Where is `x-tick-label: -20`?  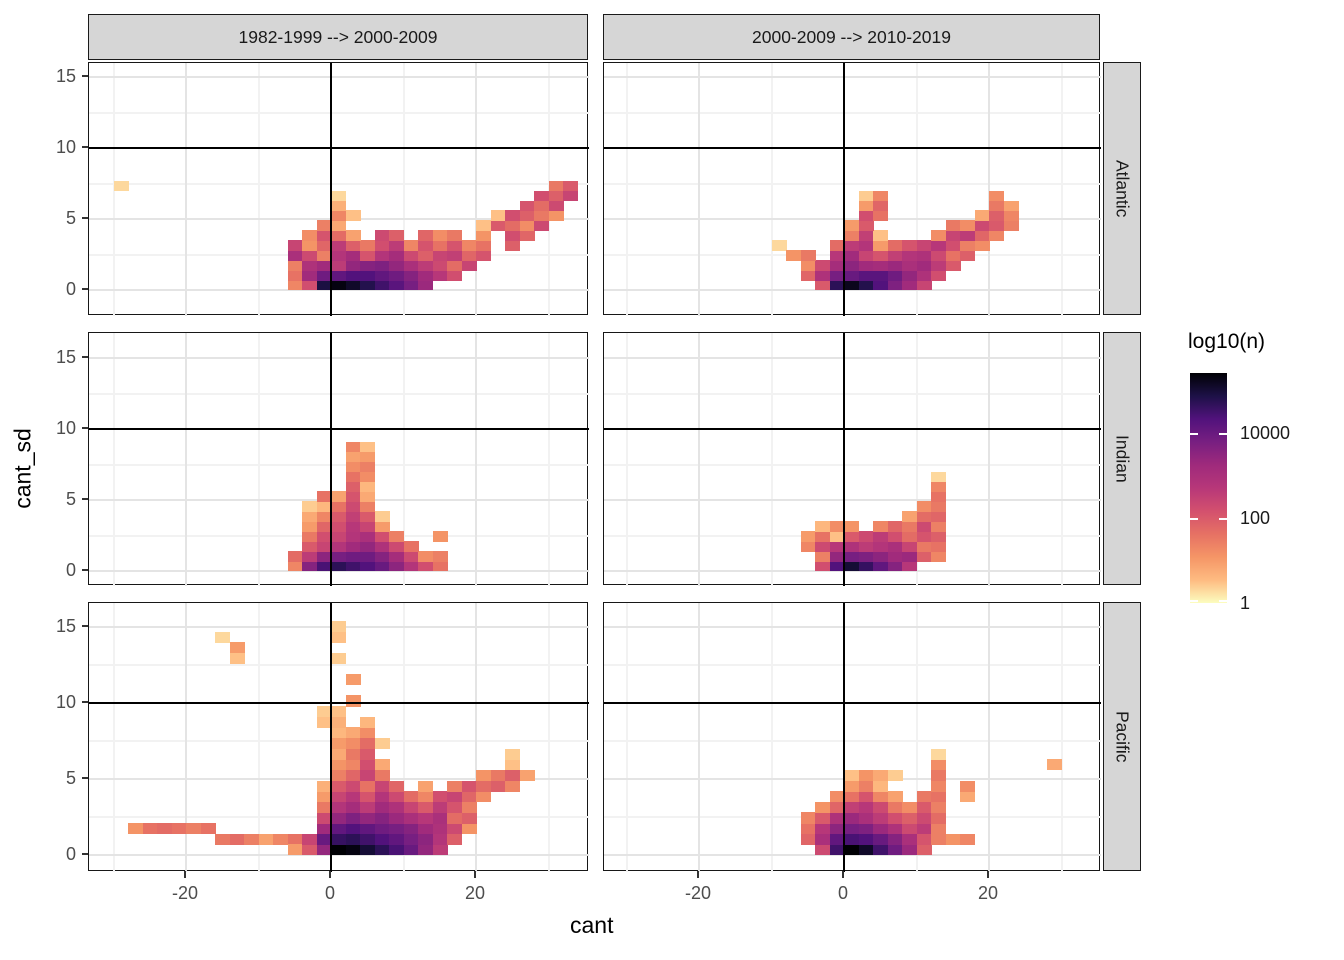
x-tick-label: -20 is located at coordinates (184, 893).